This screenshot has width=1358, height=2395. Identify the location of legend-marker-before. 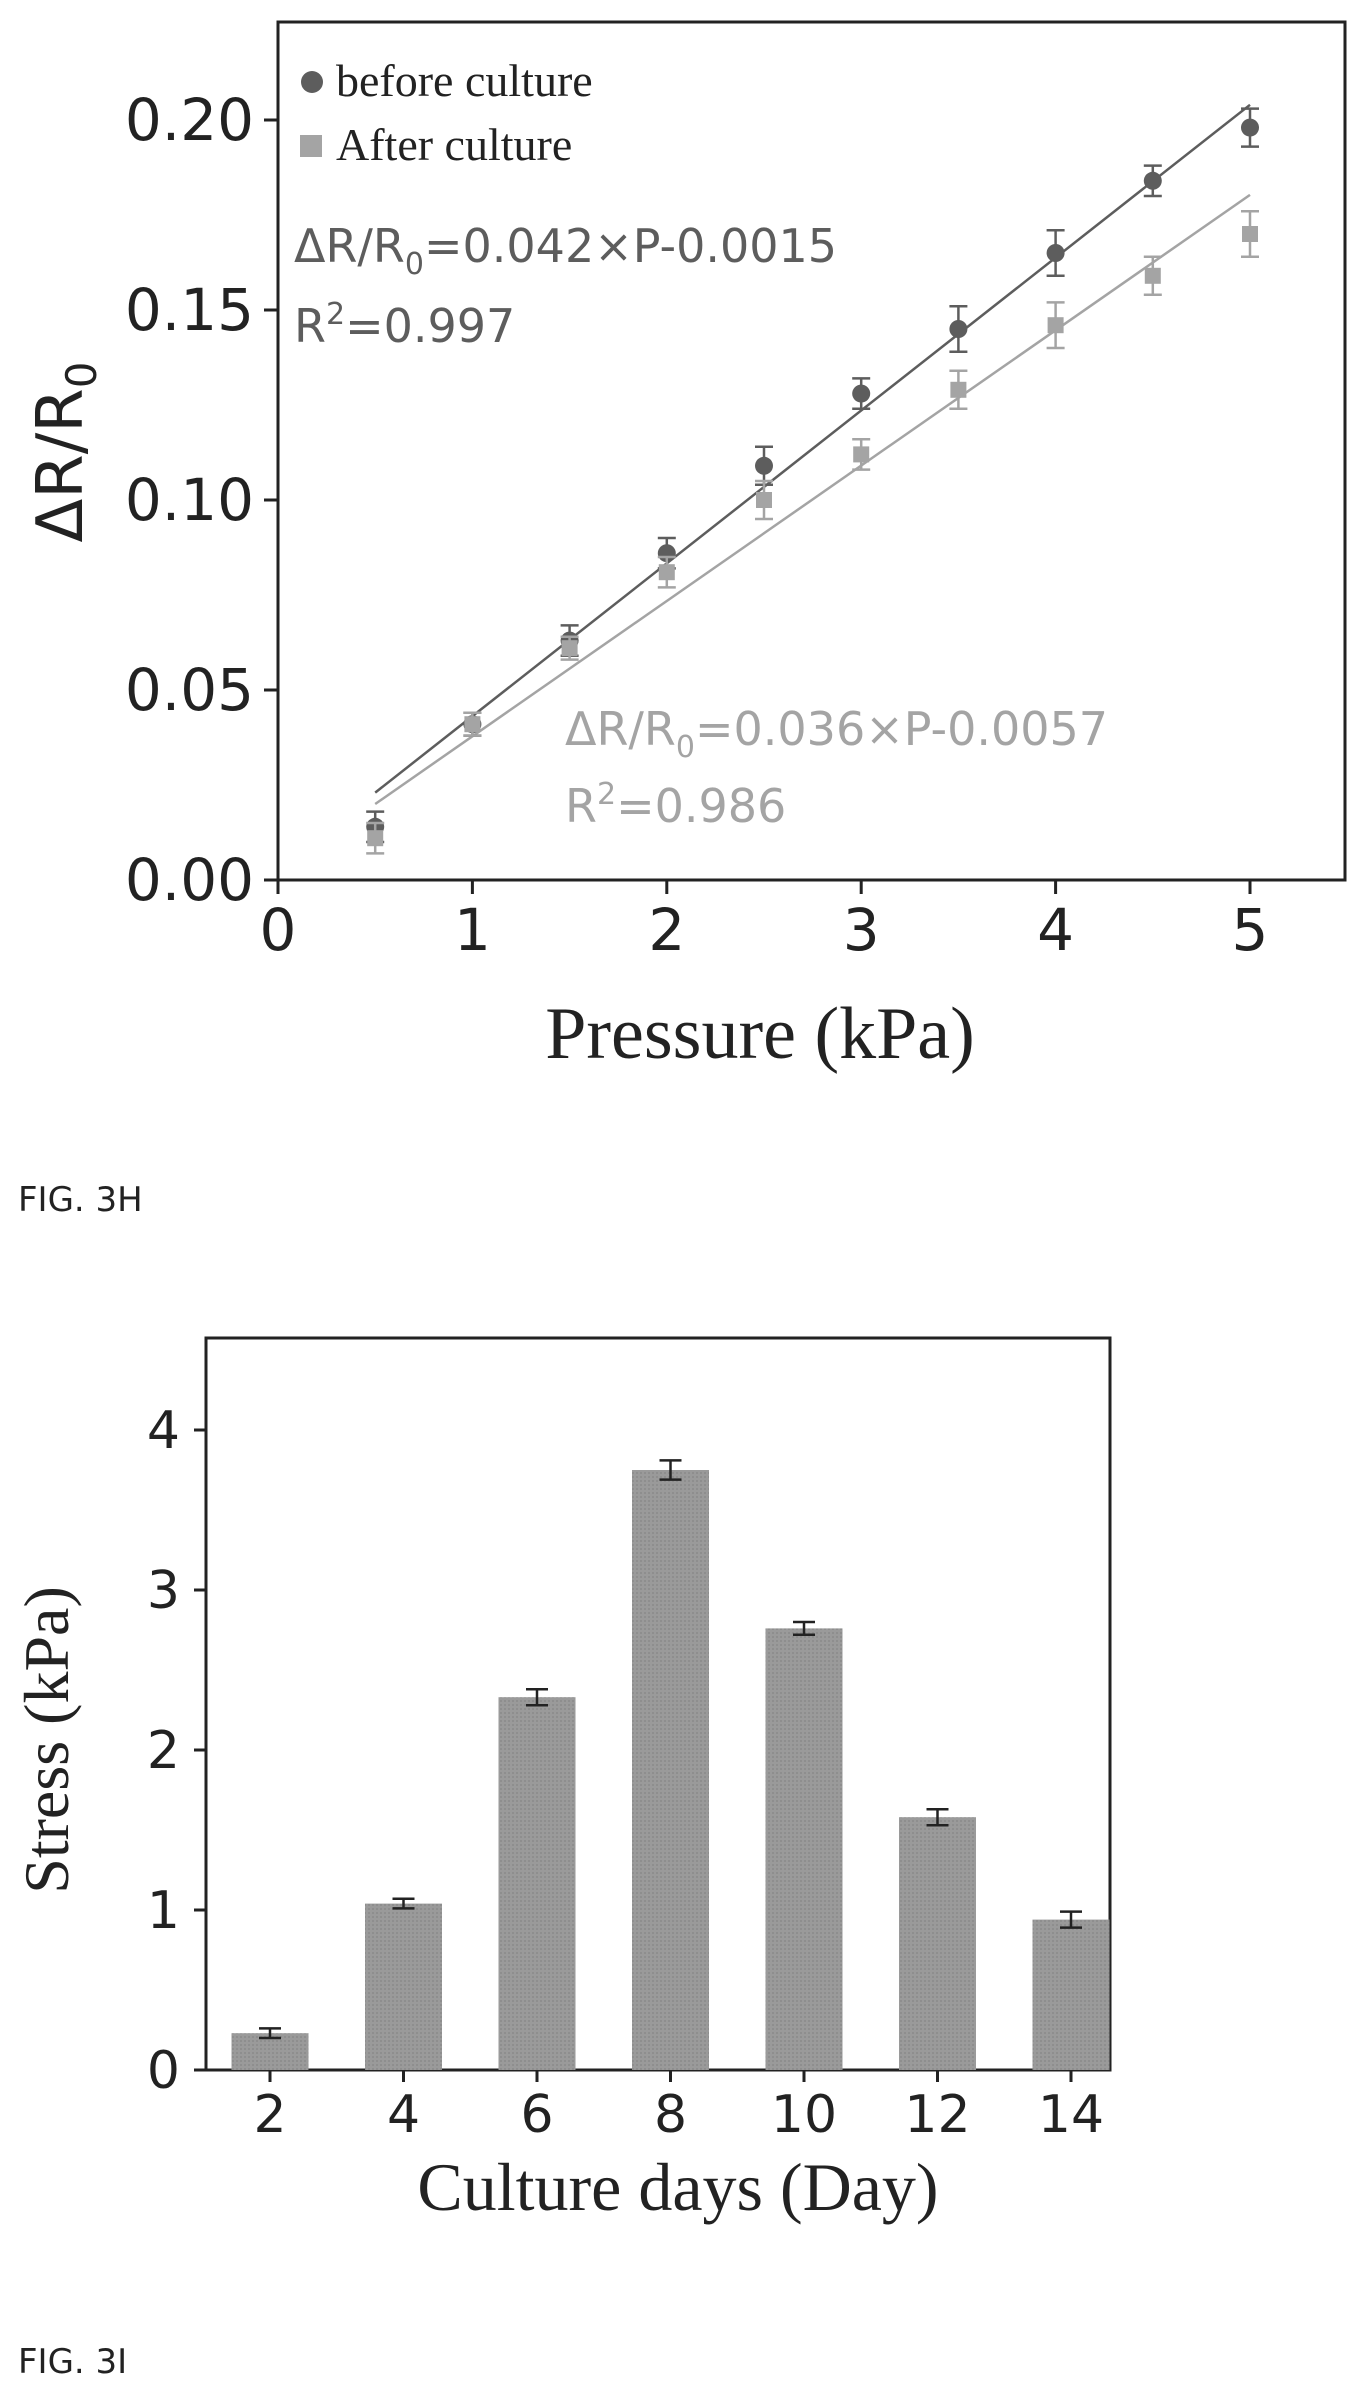
(312, 82).